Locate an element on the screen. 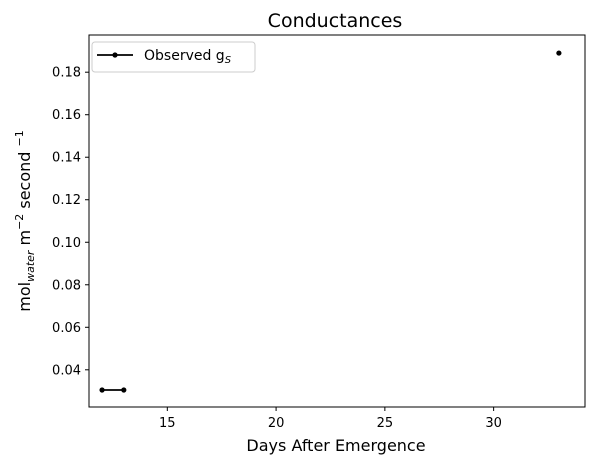 The height and width of the screenshot is (465, 593). x-tick-label: 15 is located at coordinates (167, 423).